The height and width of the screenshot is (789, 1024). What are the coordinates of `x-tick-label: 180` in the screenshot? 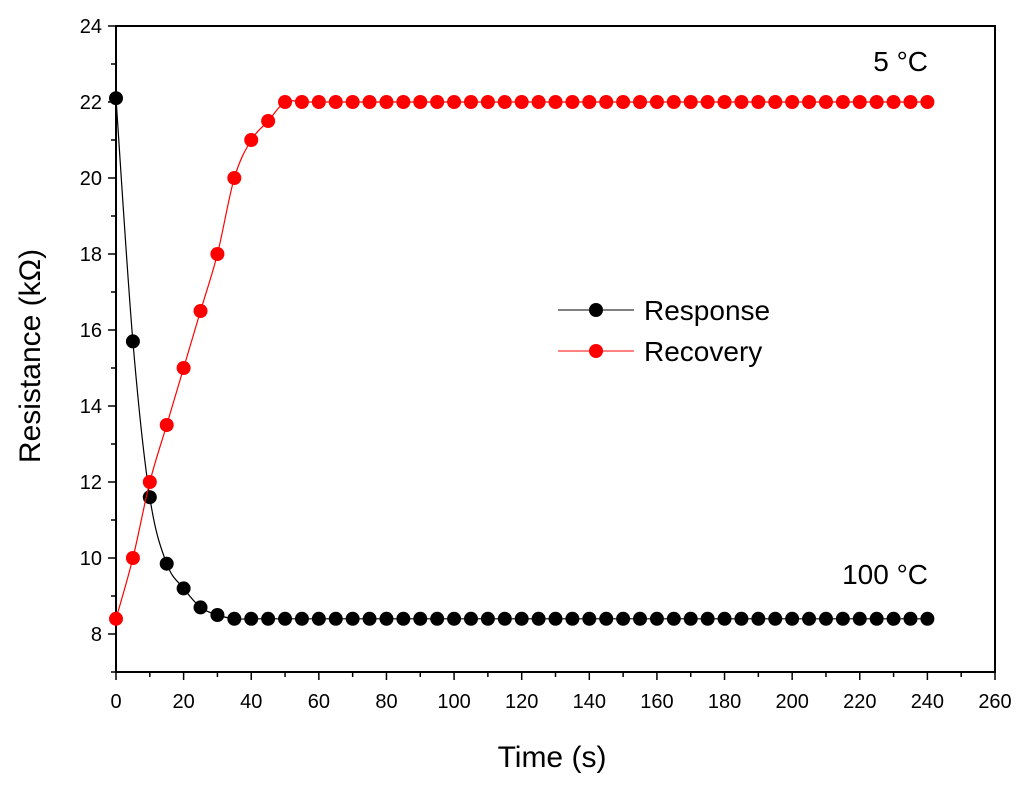 It's located at (724, 702).